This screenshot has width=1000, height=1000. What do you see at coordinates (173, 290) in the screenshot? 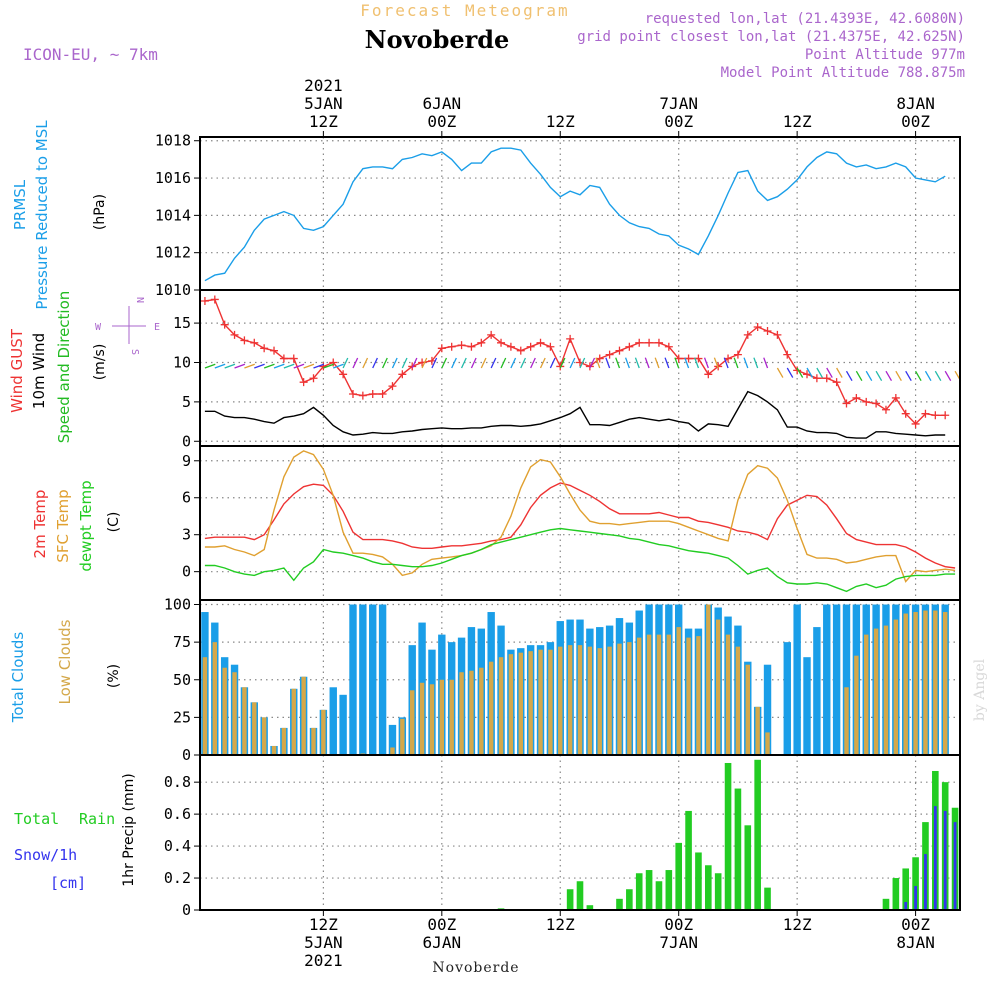
I see `pressure-ytick-label: 1010` at bounding box center [173, 290].